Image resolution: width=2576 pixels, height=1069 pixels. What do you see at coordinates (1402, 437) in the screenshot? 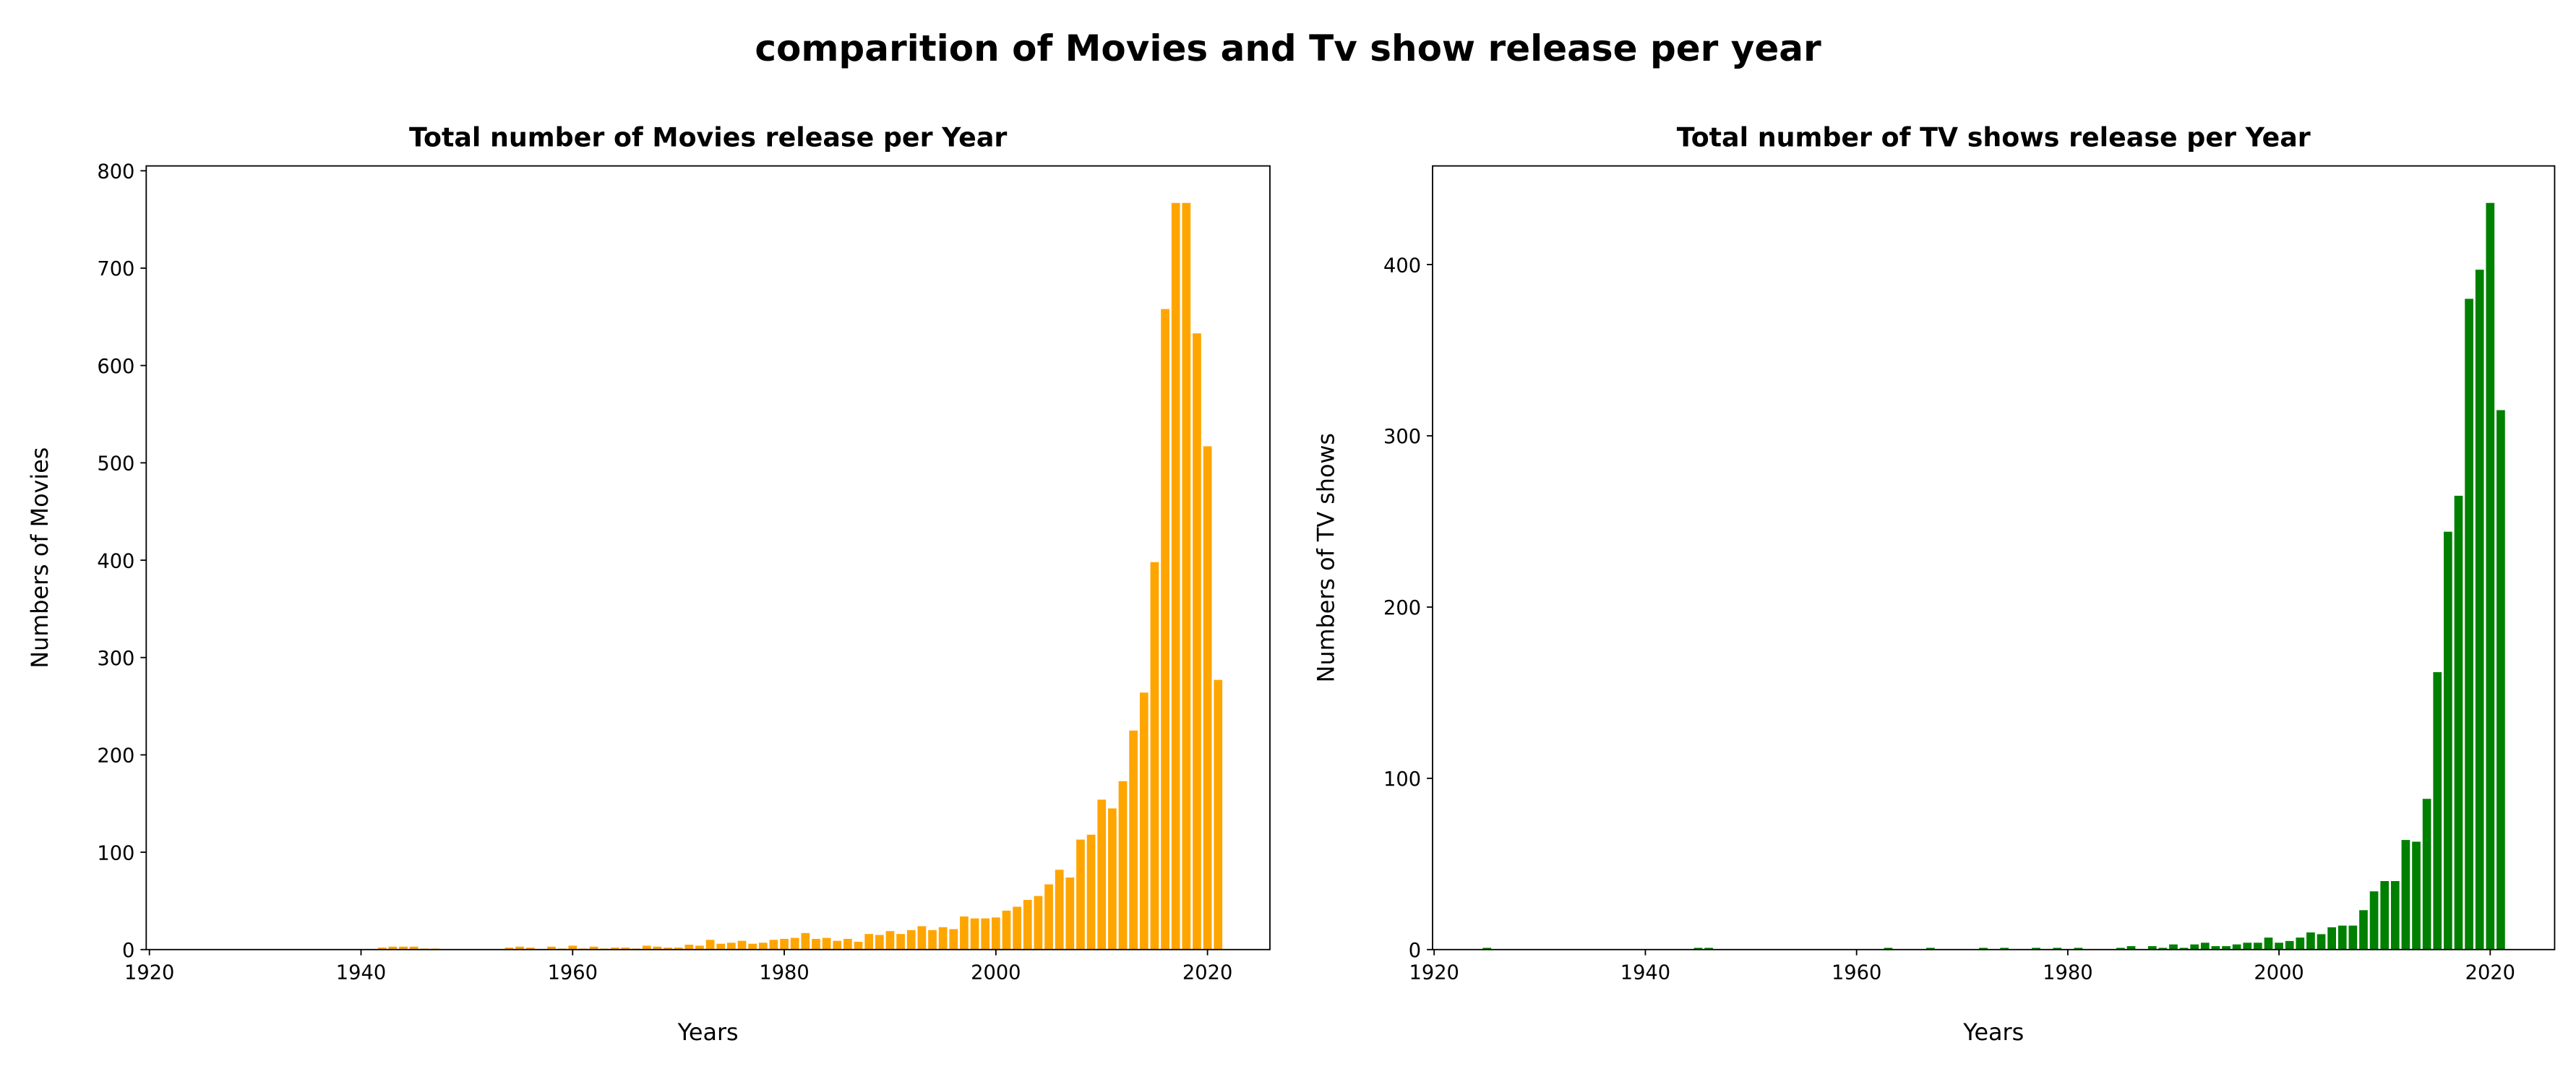
I see `y-tick-label: 300` at bounding box center [1402, 437].